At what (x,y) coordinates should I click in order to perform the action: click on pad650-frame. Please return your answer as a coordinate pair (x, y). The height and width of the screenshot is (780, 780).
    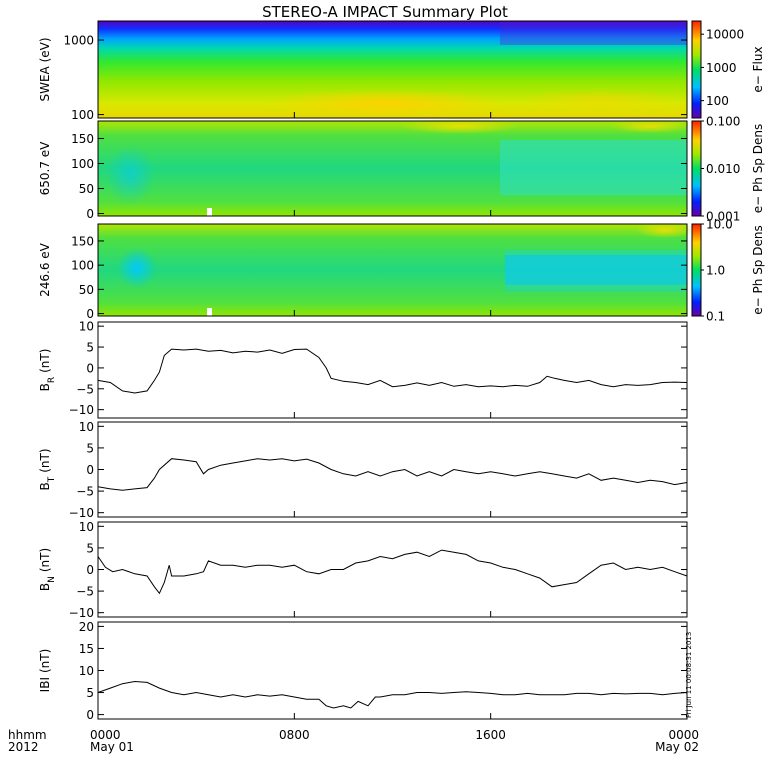
    Looking at the image, I should click on (392, 168).